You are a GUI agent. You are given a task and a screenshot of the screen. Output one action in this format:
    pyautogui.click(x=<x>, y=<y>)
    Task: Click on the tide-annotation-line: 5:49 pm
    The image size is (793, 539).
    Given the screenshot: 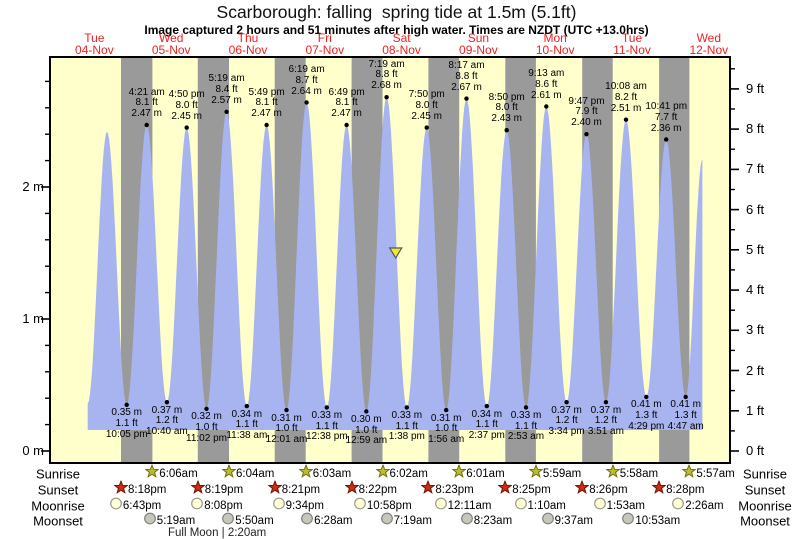 What is the action you would take?
    pyautogui.click(x=266, y=92)
    